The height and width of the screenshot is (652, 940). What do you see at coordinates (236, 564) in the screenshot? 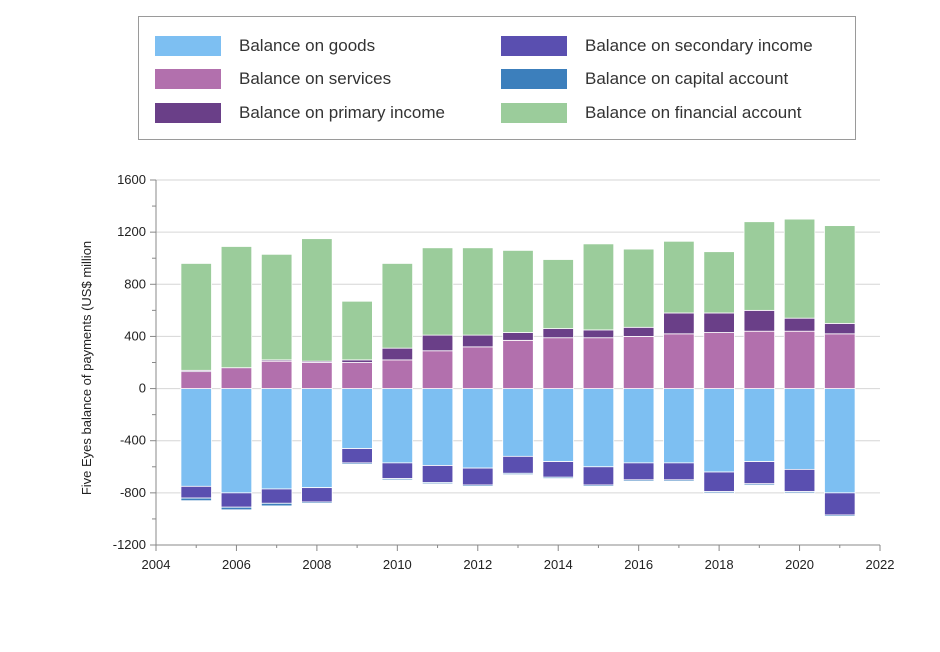
I see `x-tick-label: 2006` at bounding box center [236, 564].